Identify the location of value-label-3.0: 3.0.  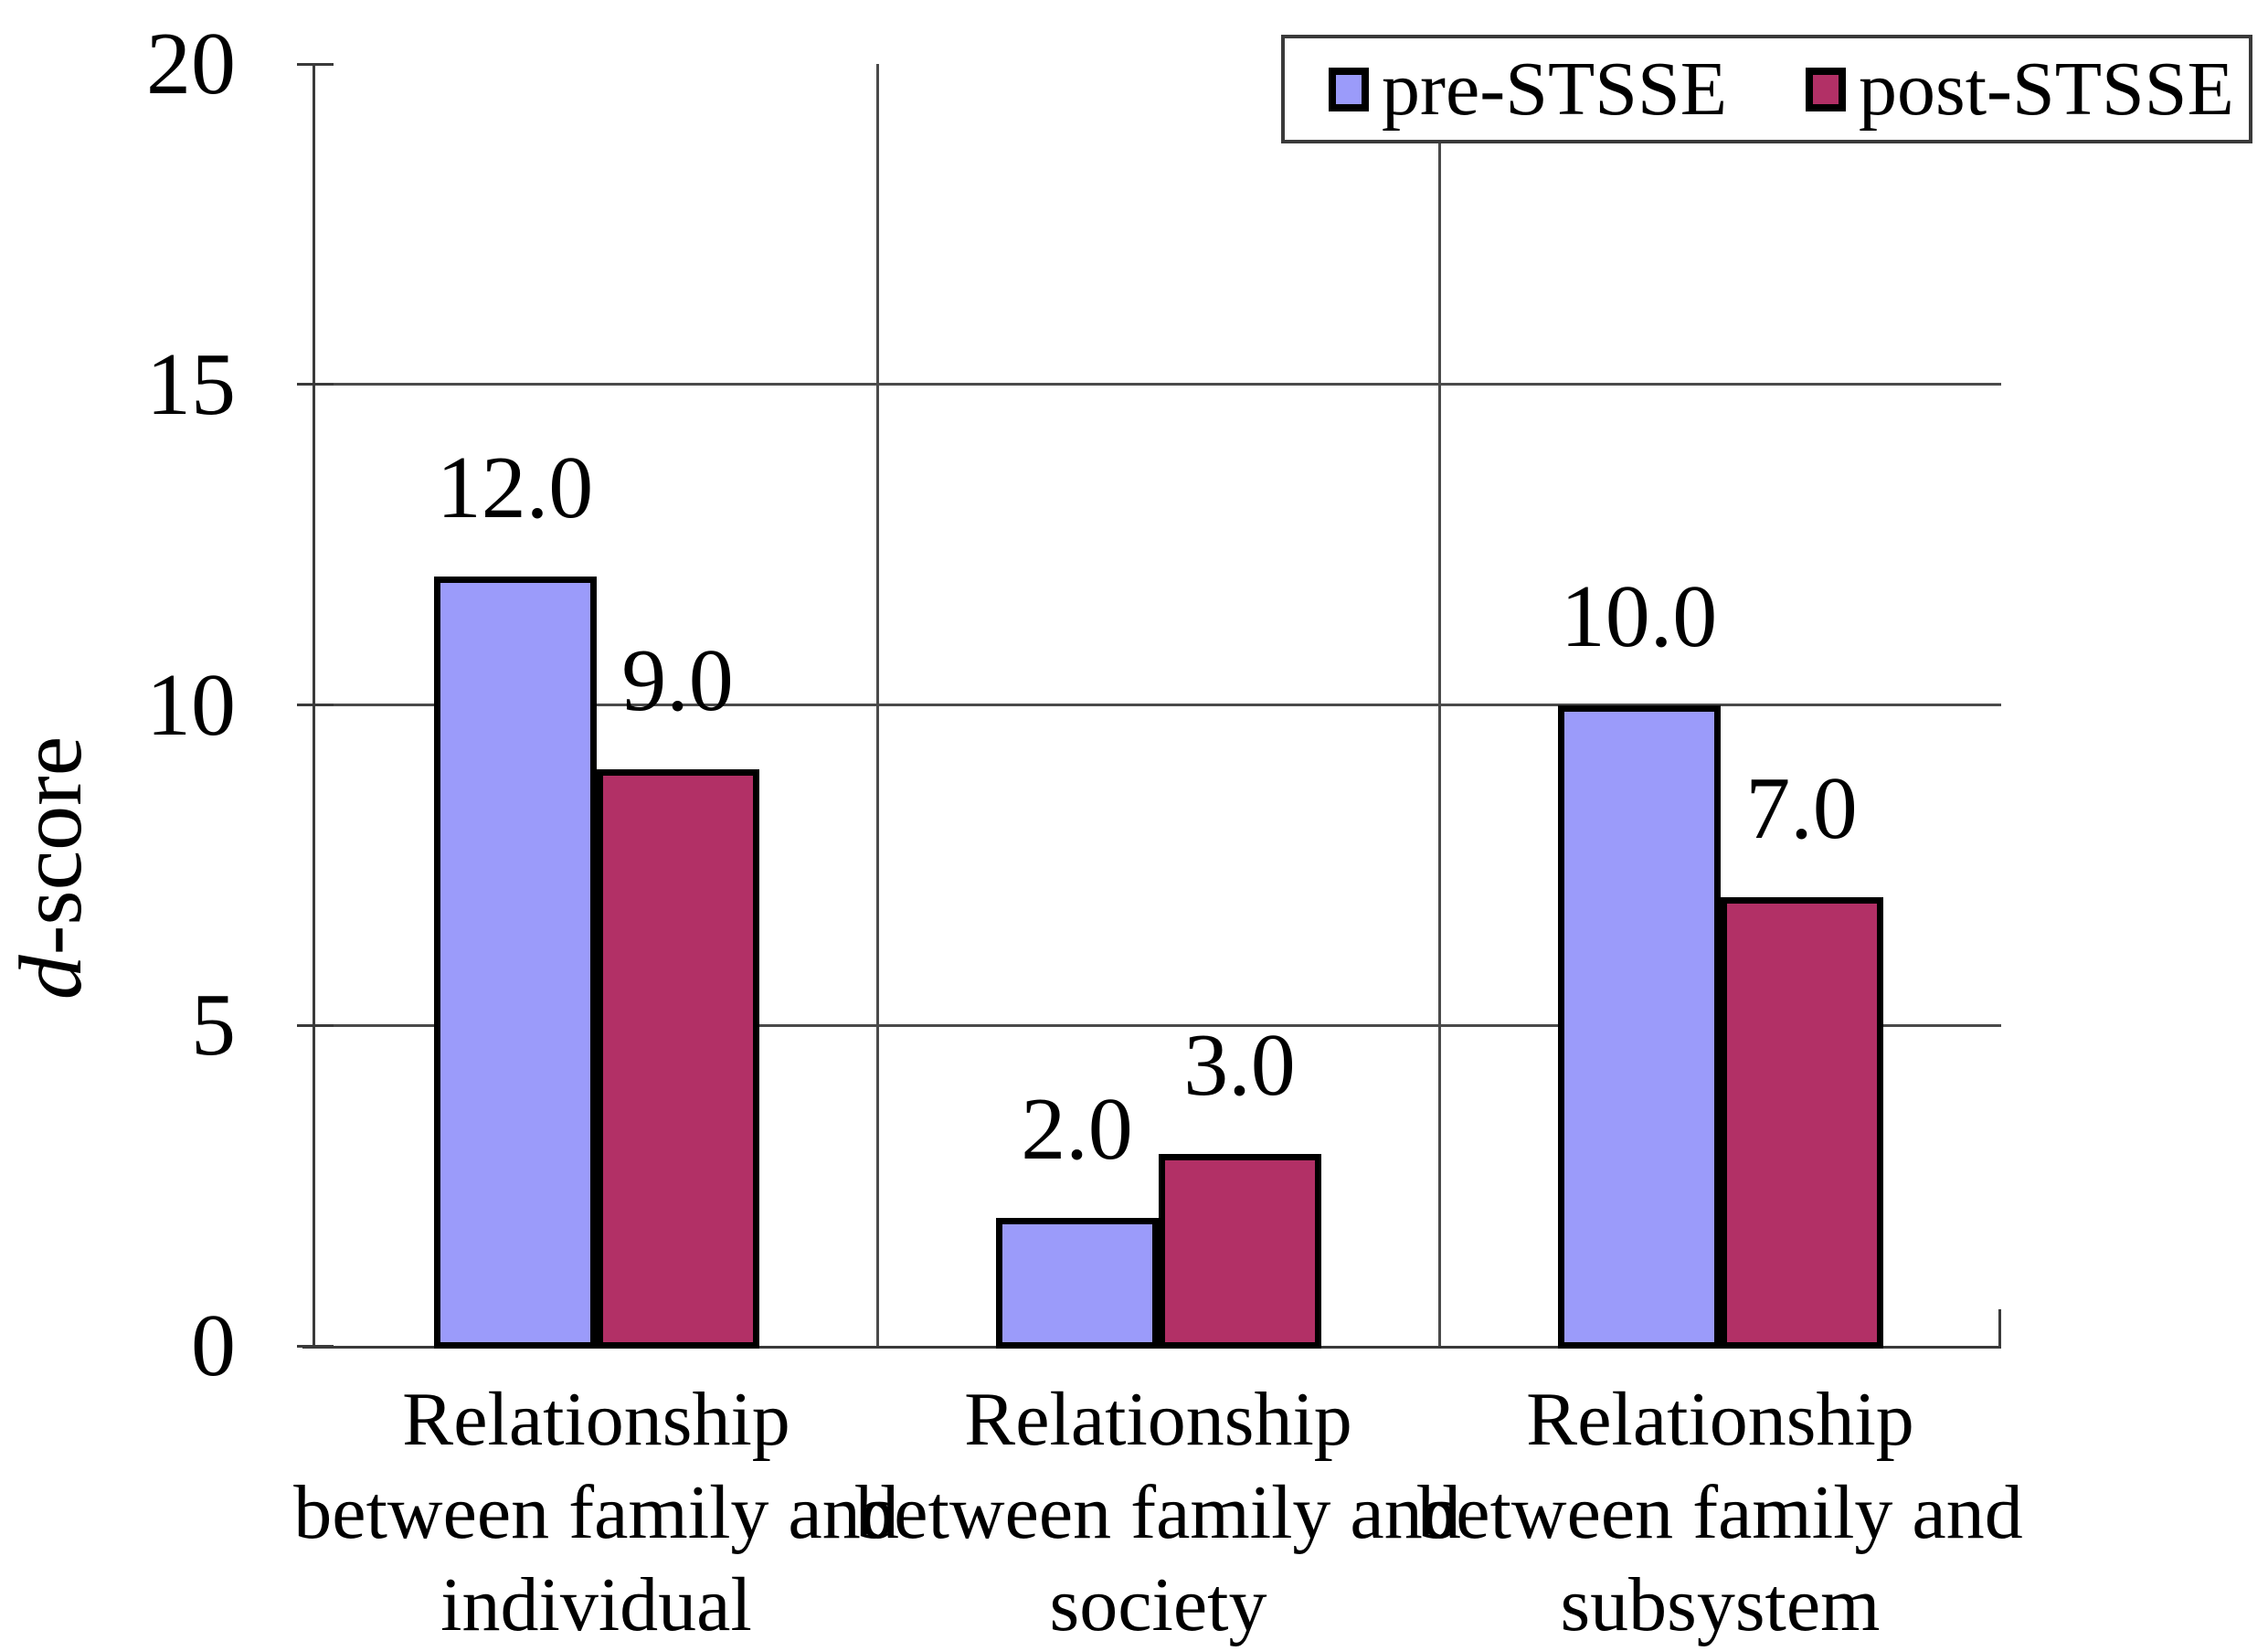
(1239, 1065).